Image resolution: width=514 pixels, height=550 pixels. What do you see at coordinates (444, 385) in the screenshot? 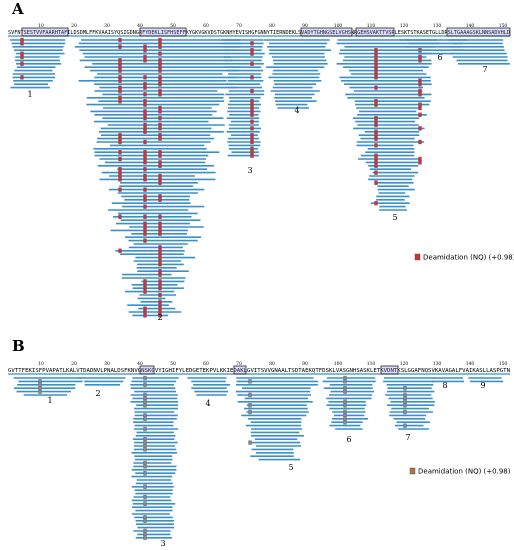
I see `cluster-label: 8` at bounding box center [444, 385].